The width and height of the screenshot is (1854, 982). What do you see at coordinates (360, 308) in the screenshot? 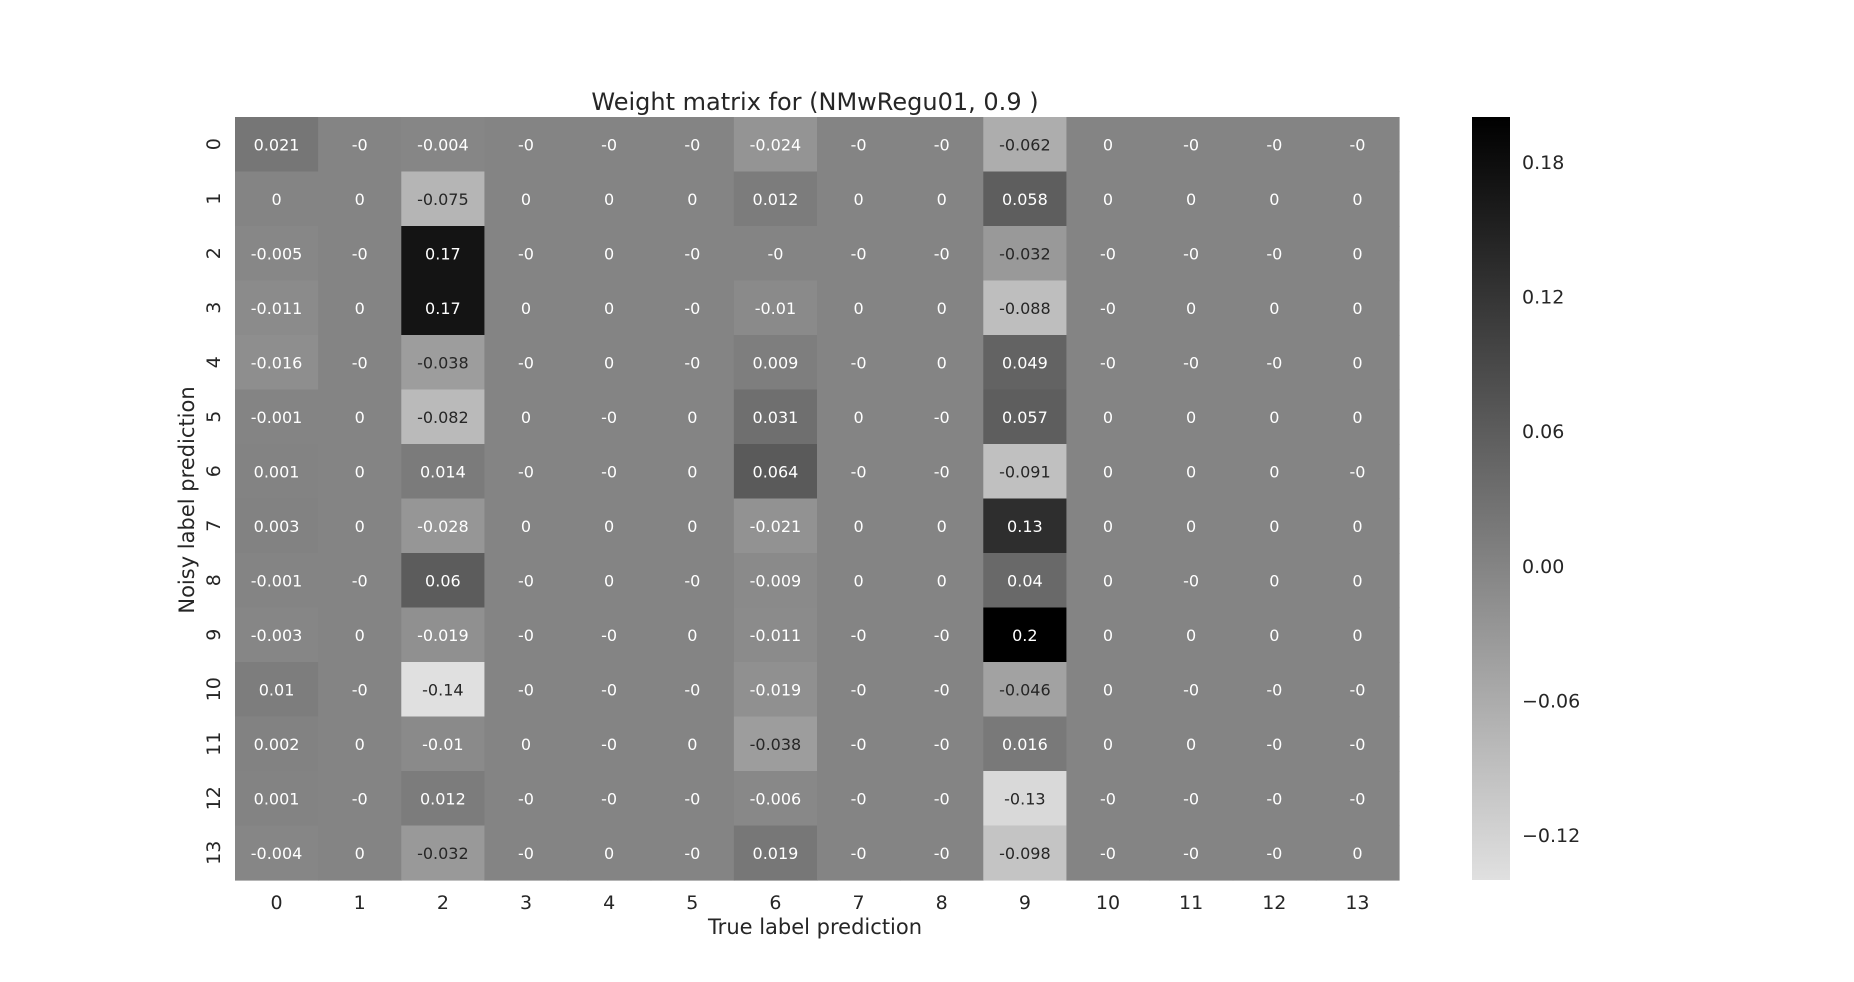
I see `cell-value-label-3-1: 0` at bounding box center [360, 308].